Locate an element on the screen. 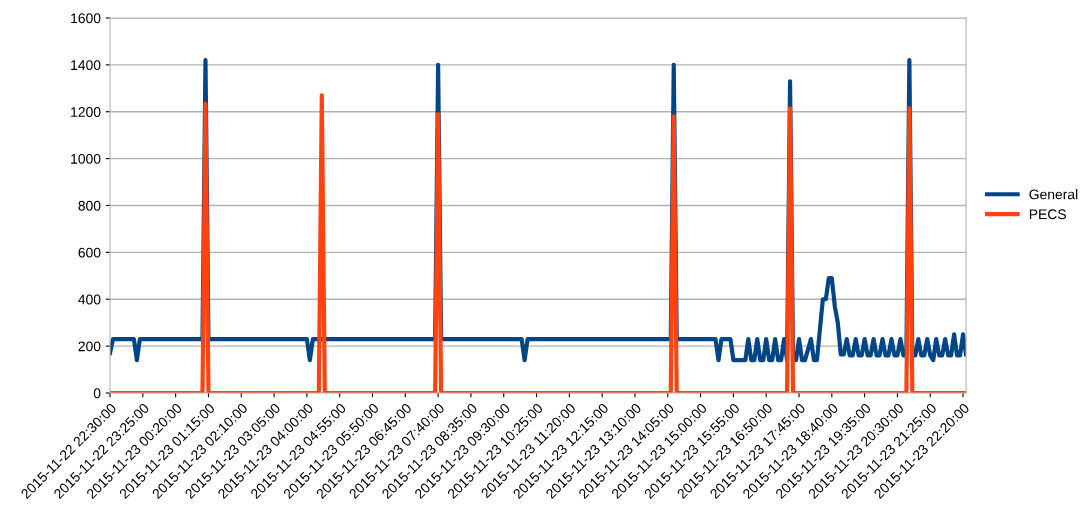 The image size is (1083, 507). y-tick-label: 0 is located at coordinates (97, 393).